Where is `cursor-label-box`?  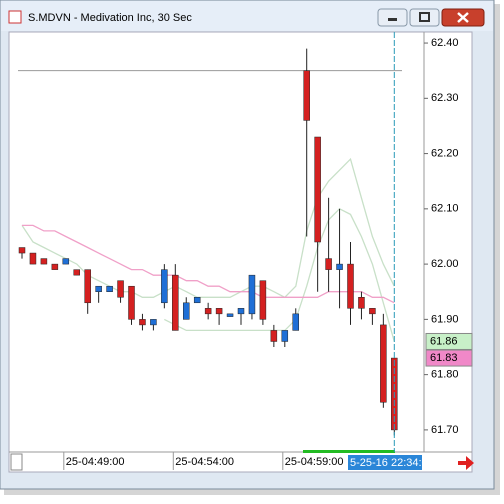
cursor-label-box is located at coordinates (385, 462).